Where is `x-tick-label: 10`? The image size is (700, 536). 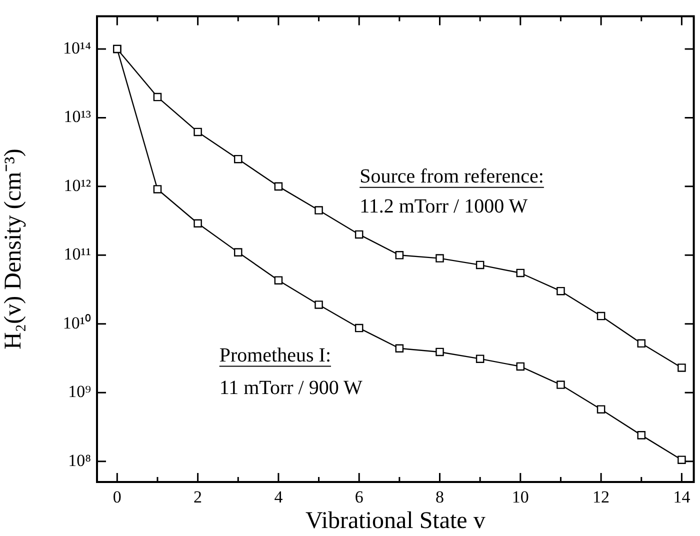
x-tick-label: 10 is located at coordinates (520, 497).